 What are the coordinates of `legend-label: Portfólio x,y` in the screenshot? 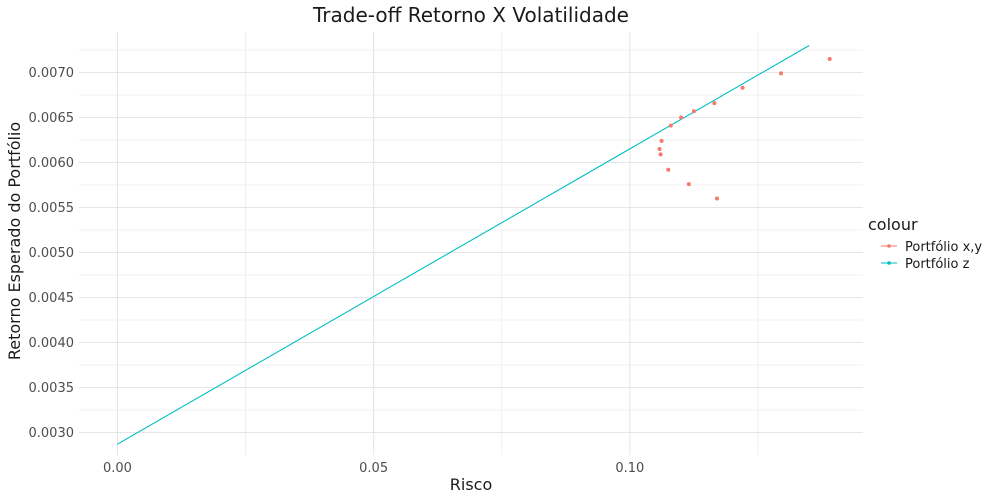 It's located at (943, 247).